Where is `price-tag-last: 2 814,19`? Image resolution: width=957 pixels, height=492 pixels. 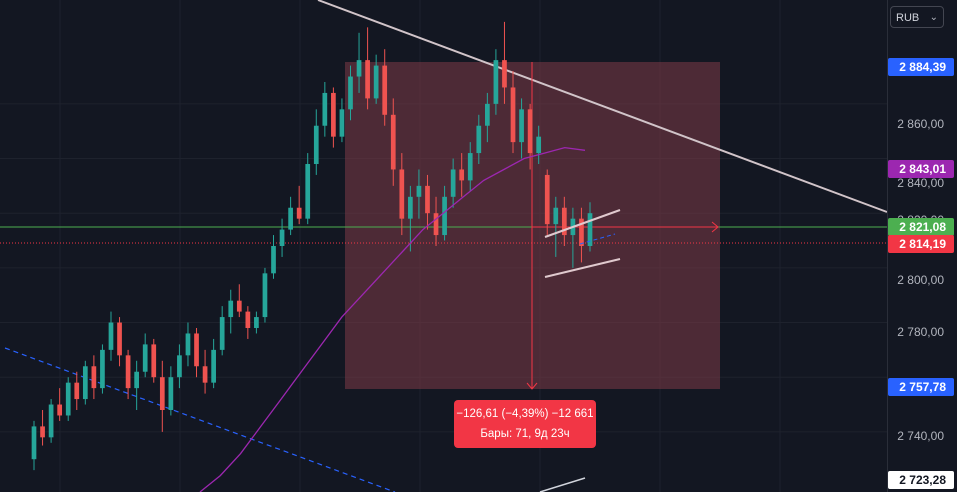
price-tag-last: 2 814,19 is located at coordinates (921, 244).